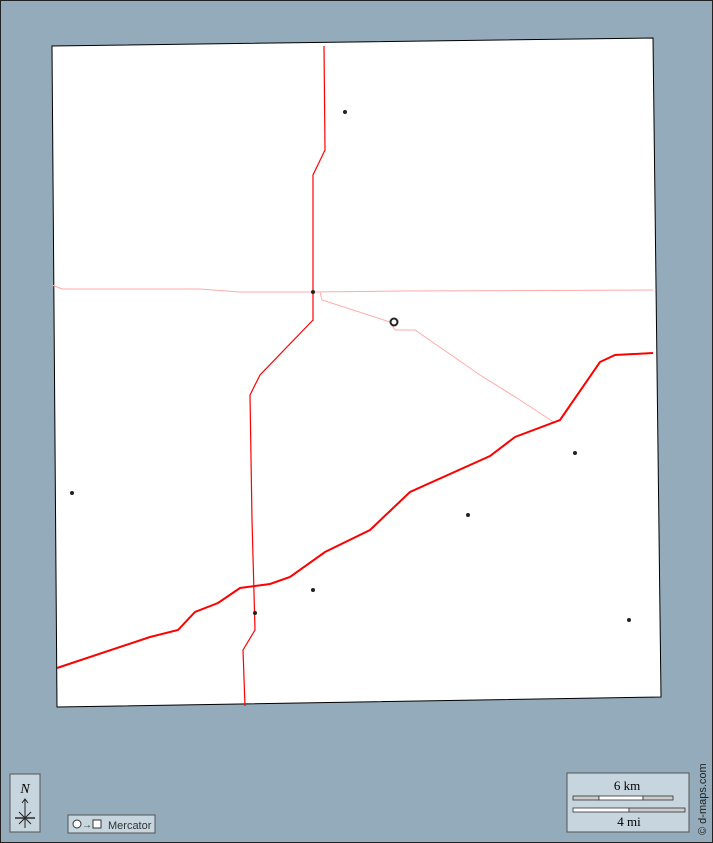 This screenshot has height=843, width=713. Describe the element at coordinates (628, 802) in the screenshot. I see `scale-bar: 6 km 4 mi` at that location.